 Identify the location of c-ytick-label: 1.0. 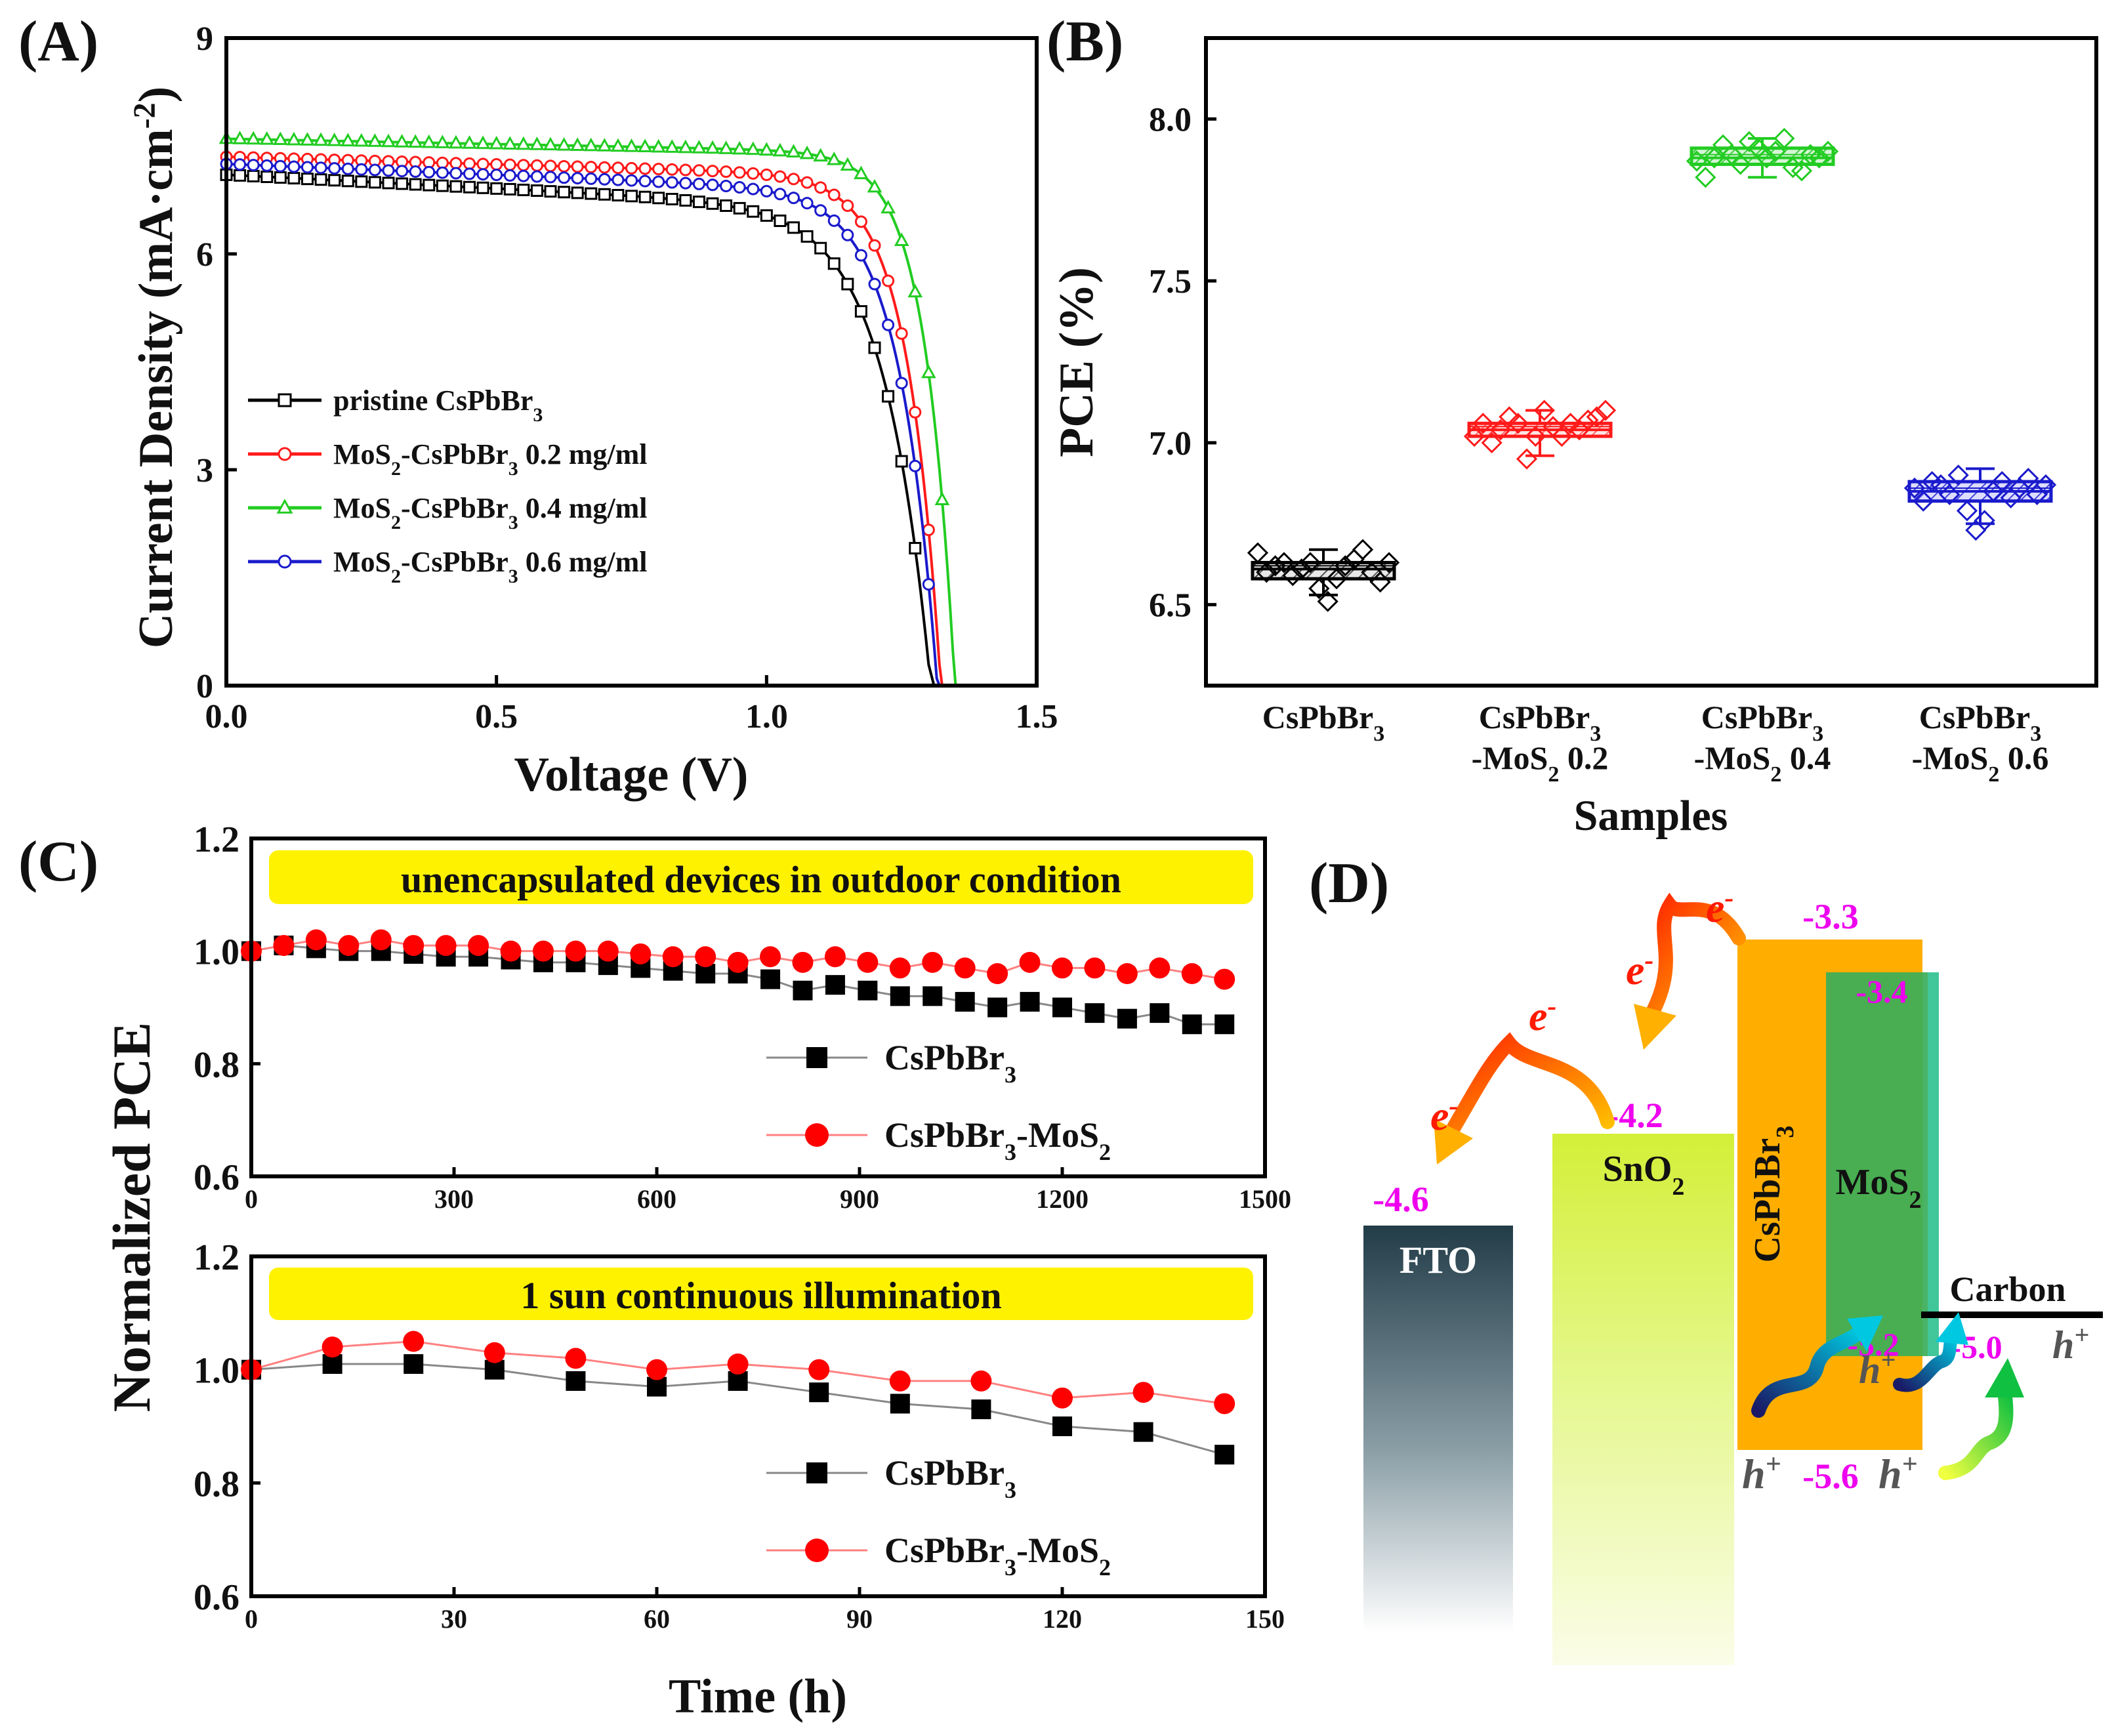
(216, 952).